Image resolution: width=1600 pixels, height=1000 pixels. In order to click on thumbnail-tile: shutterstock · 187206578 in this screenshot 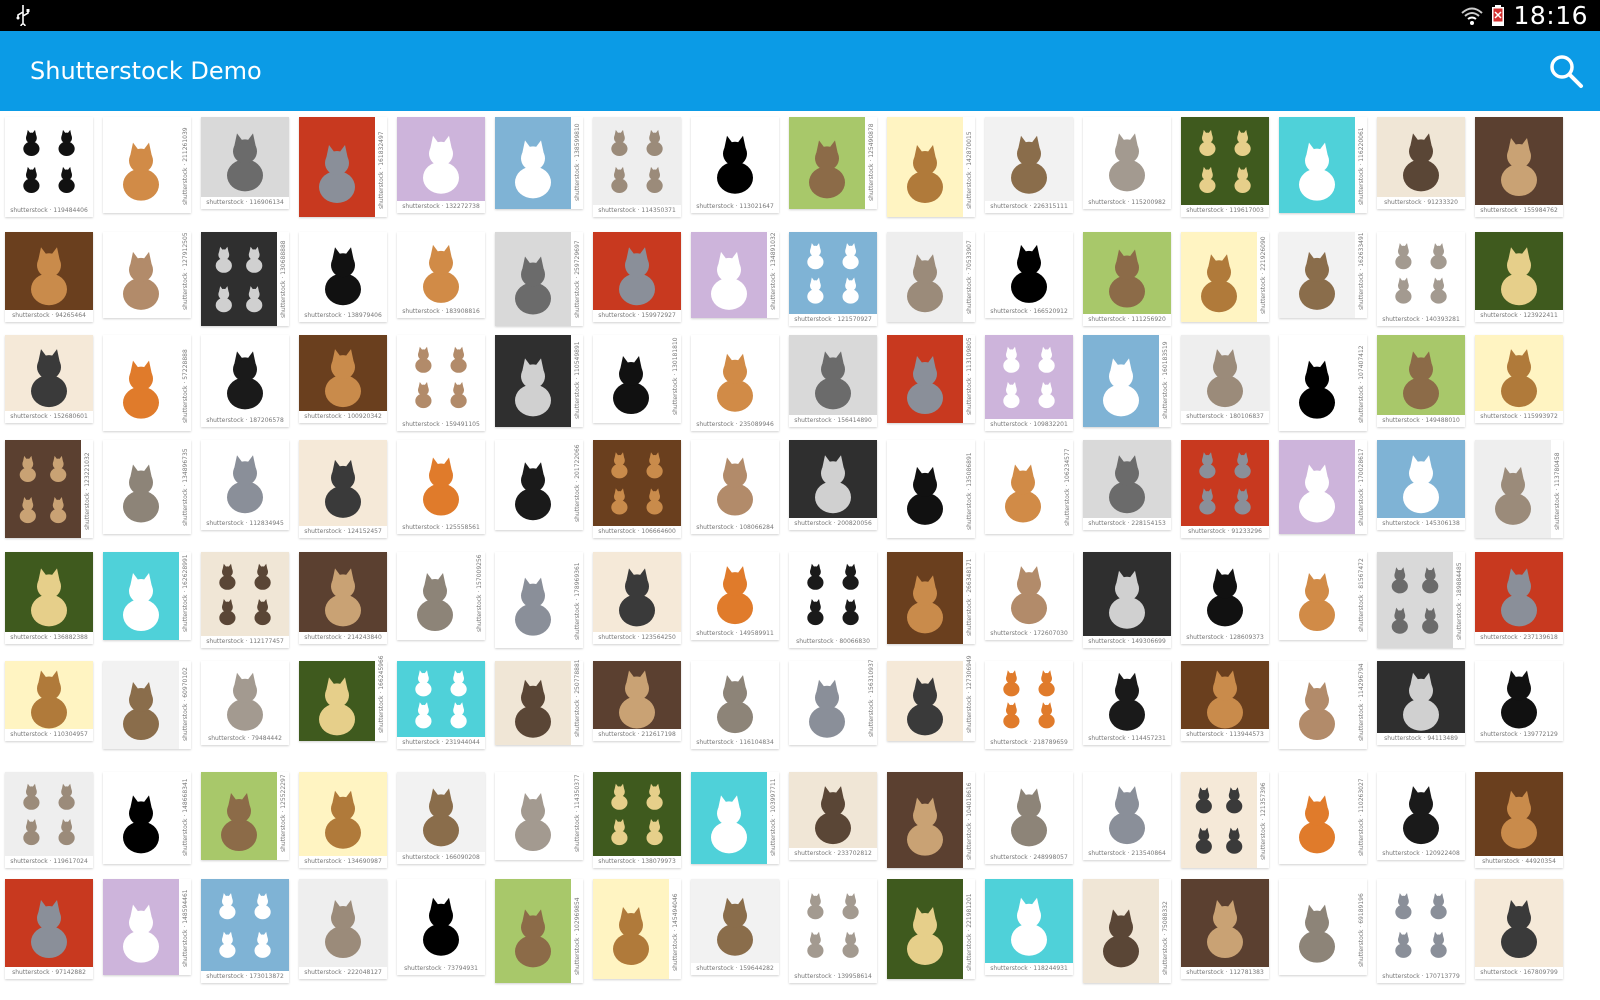, I will do `click(245, 381)`.